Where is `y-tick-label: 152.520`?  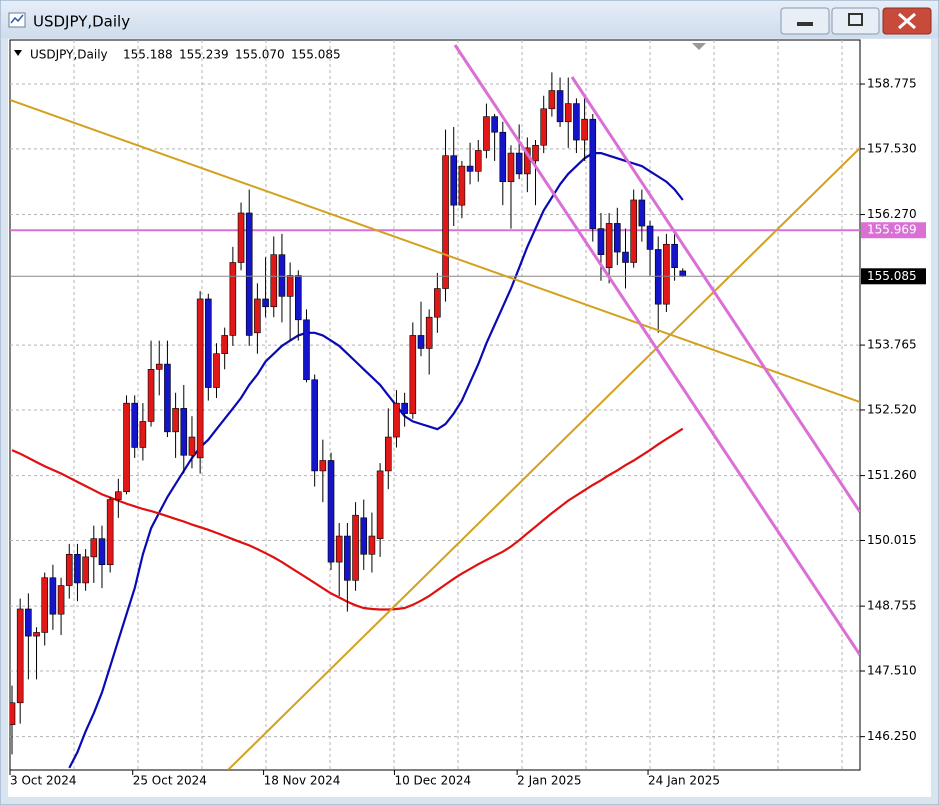
y-tick-label: 152.520 is located at coordinates (892, 409).